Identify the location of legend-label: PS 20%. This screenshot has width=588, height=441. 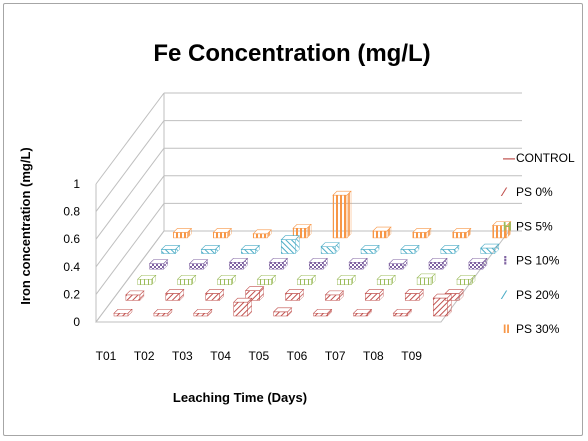
(538, 295).